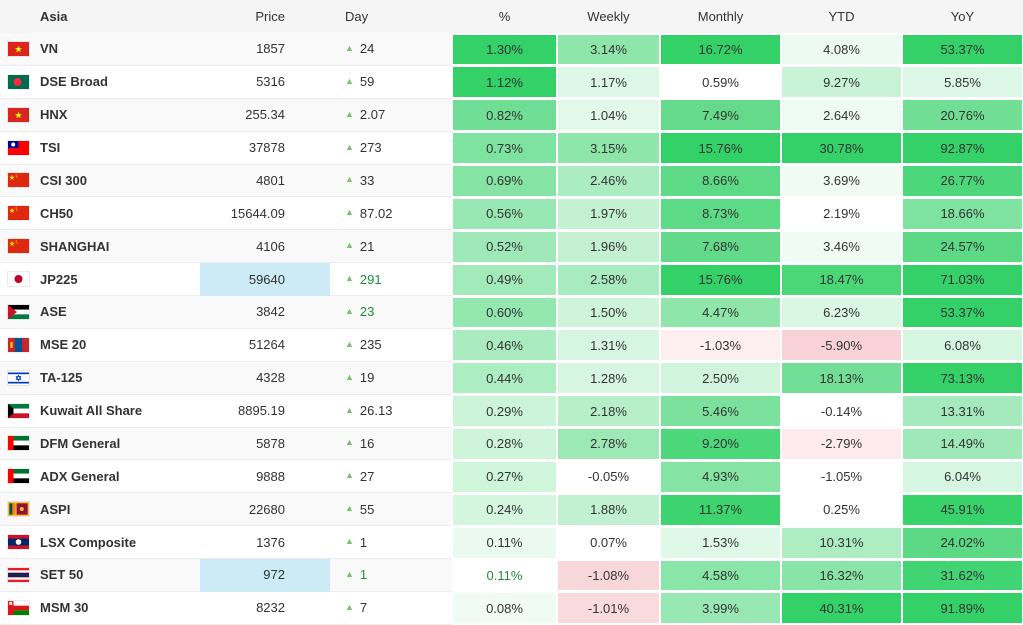 This screenshot has width=1023, height=625. I want to click on percent-day-cell-value: 0.11%, so click(504, 542).